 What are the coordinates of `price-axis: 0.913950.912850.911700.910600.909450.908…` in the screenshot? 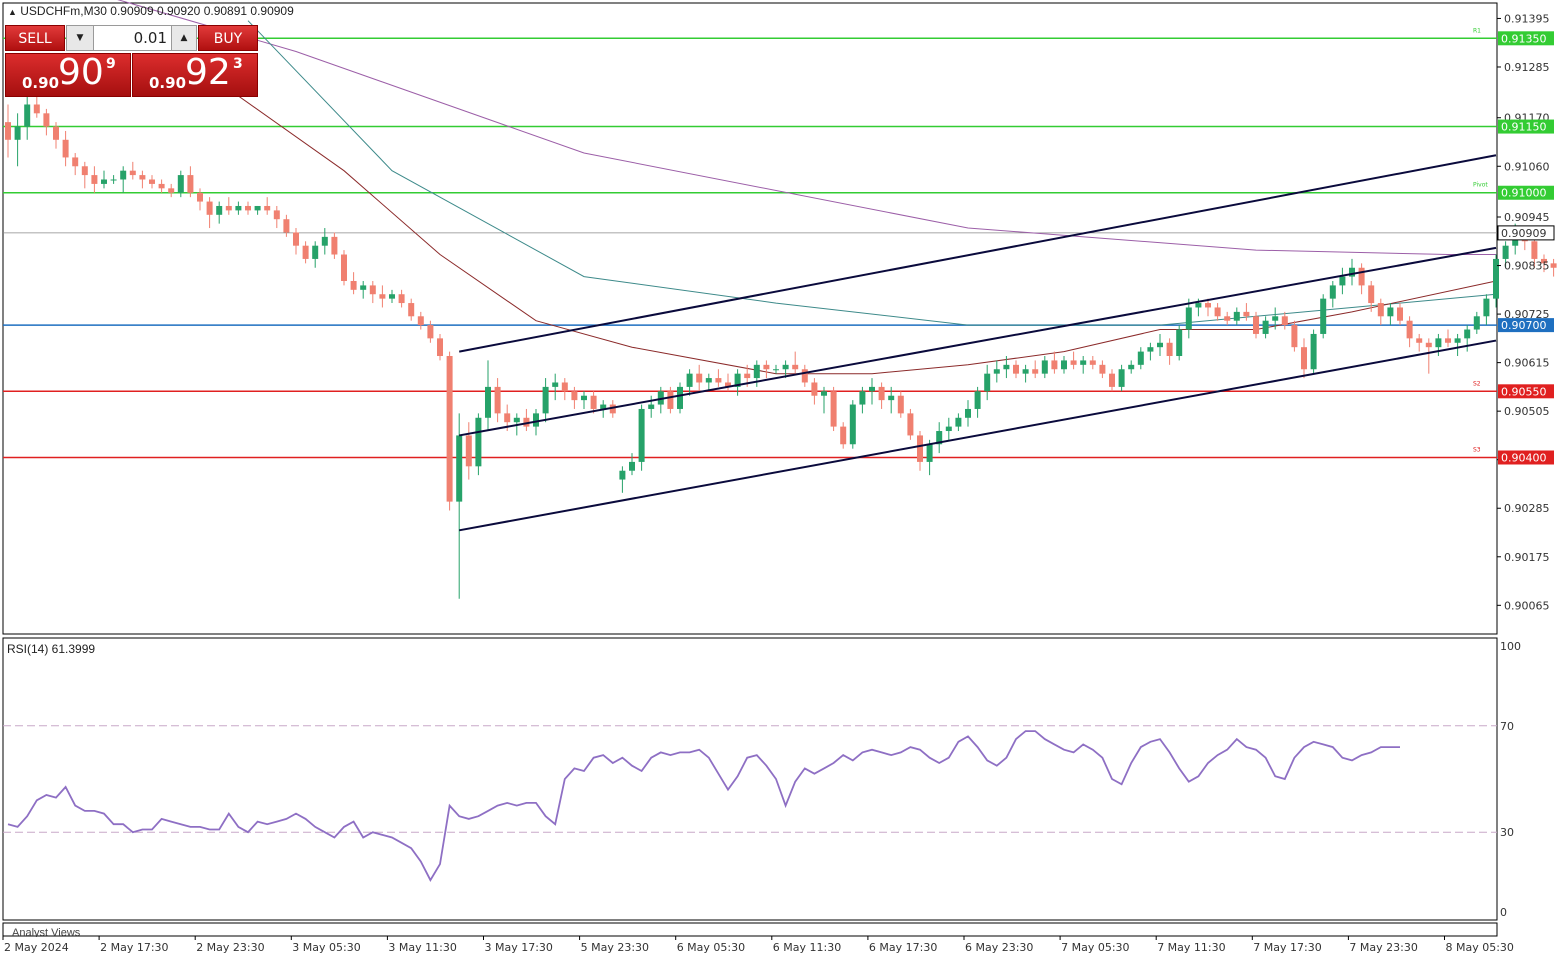 It's located at (1526, 312).